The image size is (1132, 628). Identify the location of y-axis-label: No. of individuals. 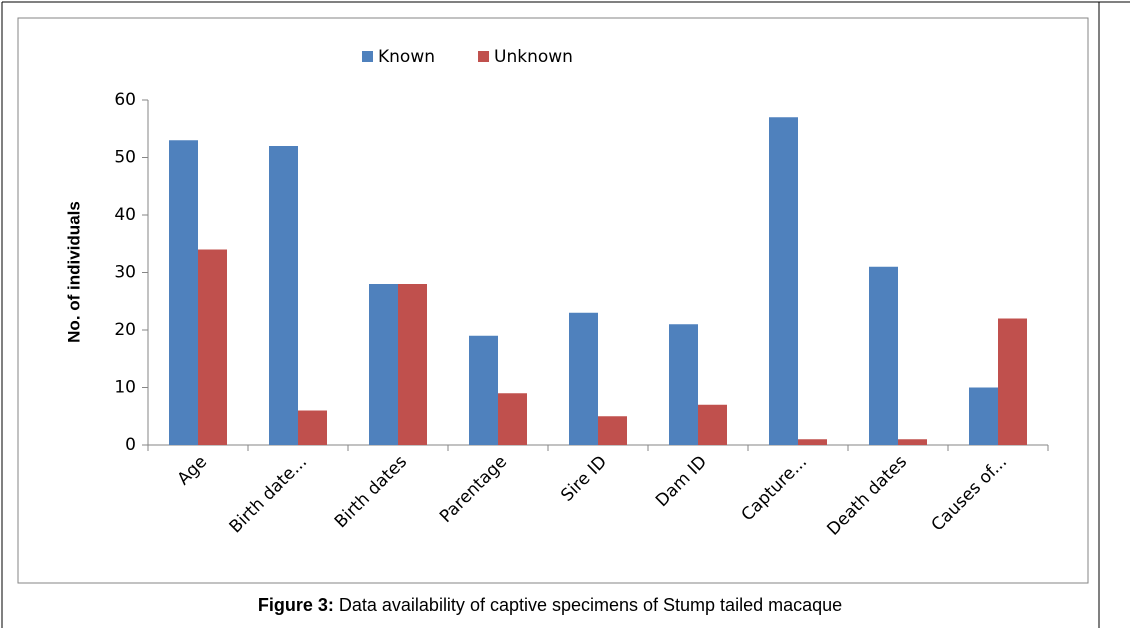
(73, 272).